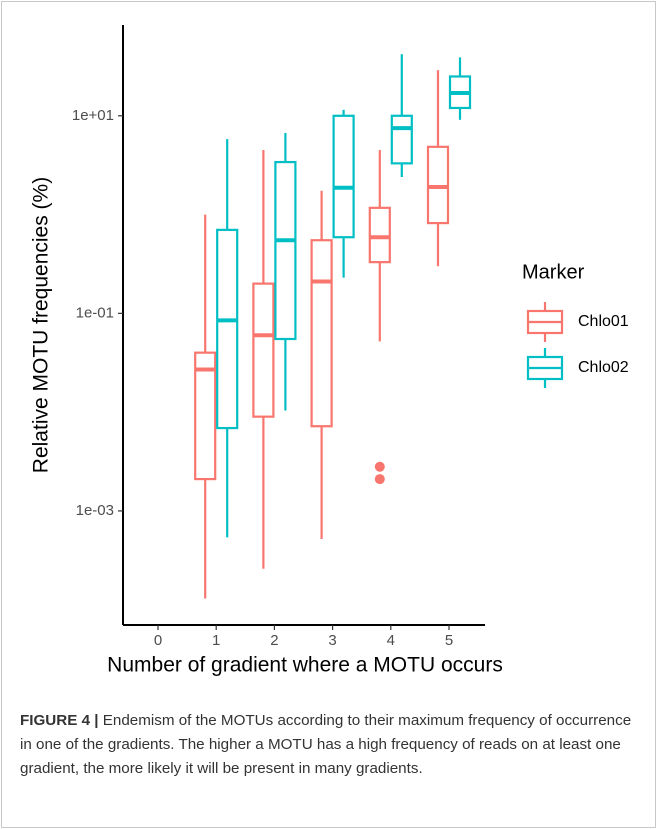 The height and width of the screenshot is (829, 657). What do you see at coordinates (95, 510) in the screenshot?
I see `y-tick-label: 1e-03` at bounding box center [95, 510].